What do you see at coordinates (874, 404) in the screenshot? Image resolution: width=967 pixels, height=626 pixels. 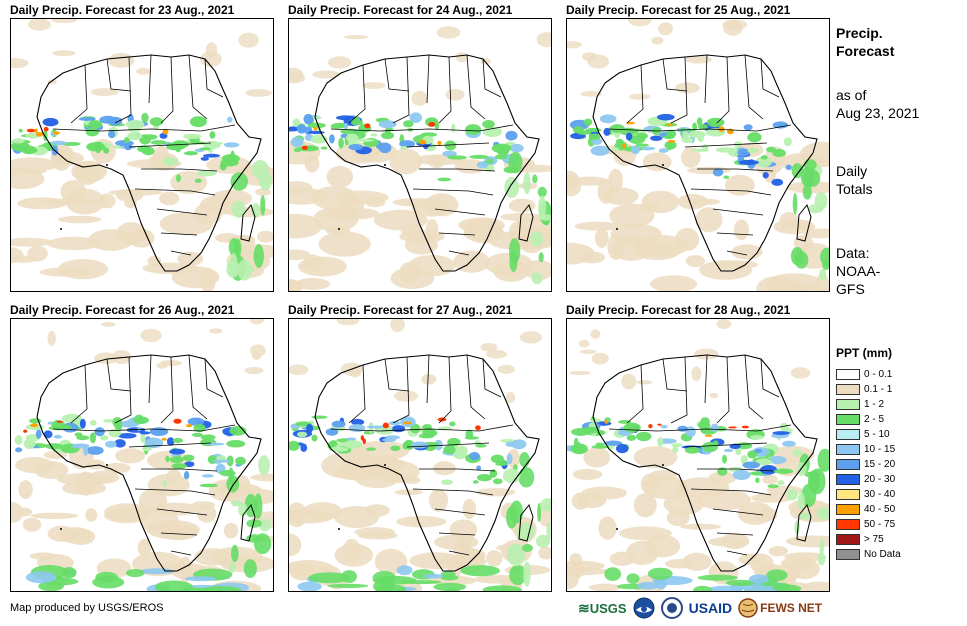 I see `legend-label: 1 - 2` at bounding box center [874, 404].